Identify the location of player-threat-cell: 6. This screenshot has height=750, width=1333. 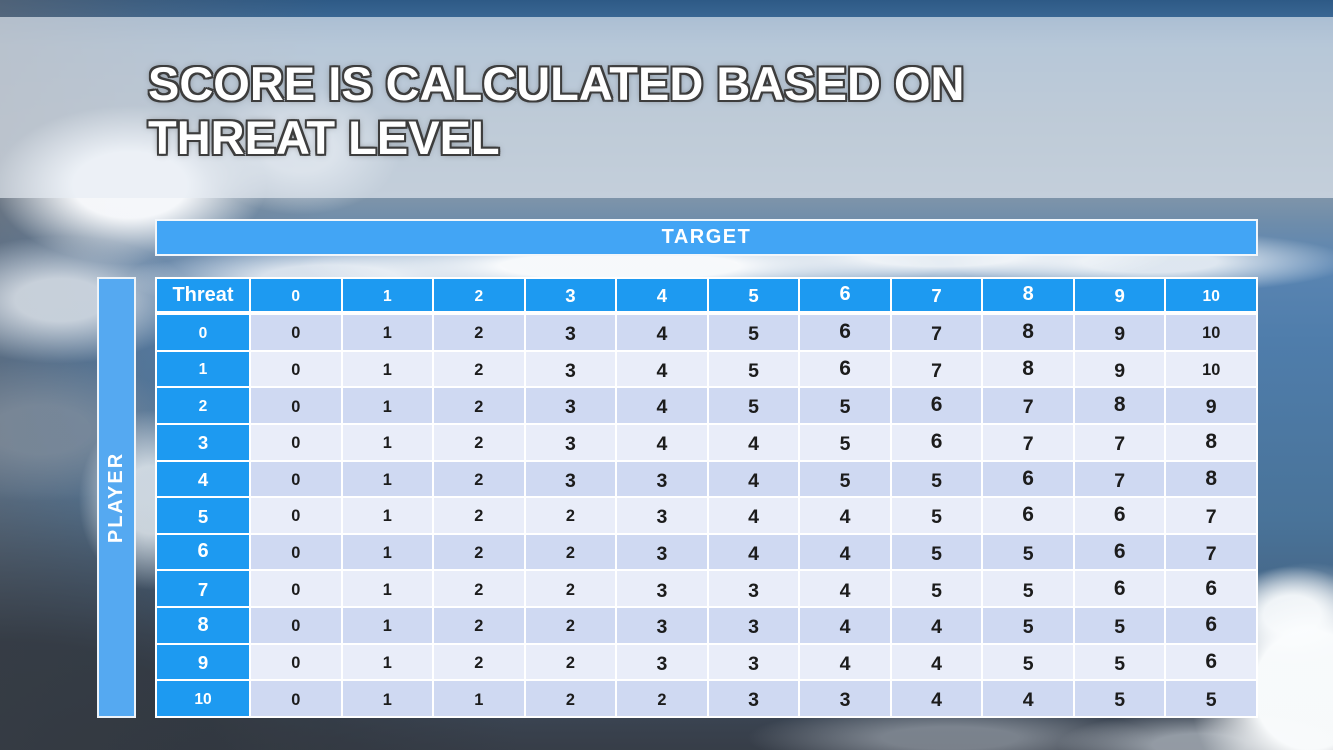
(203, 552).